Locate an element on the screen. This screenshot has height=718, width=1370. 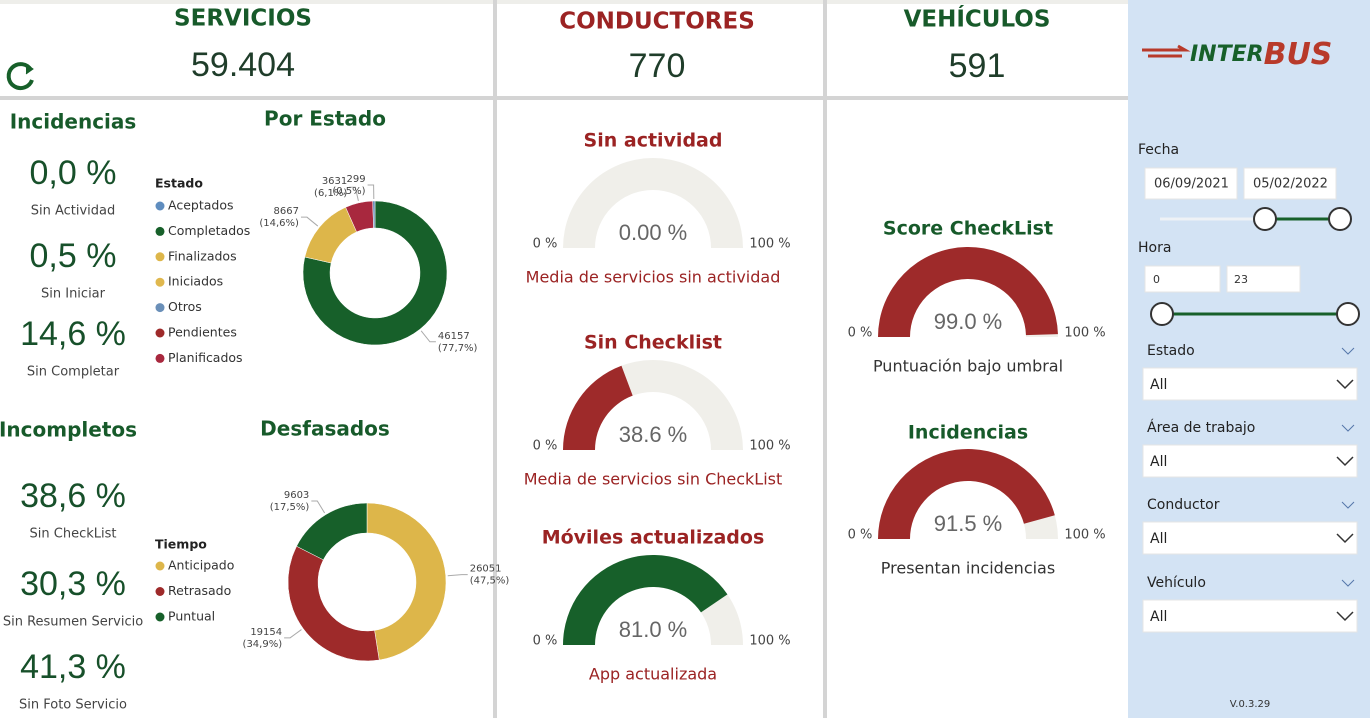
logo-right: BUS is located at coordinates (1298, 54).